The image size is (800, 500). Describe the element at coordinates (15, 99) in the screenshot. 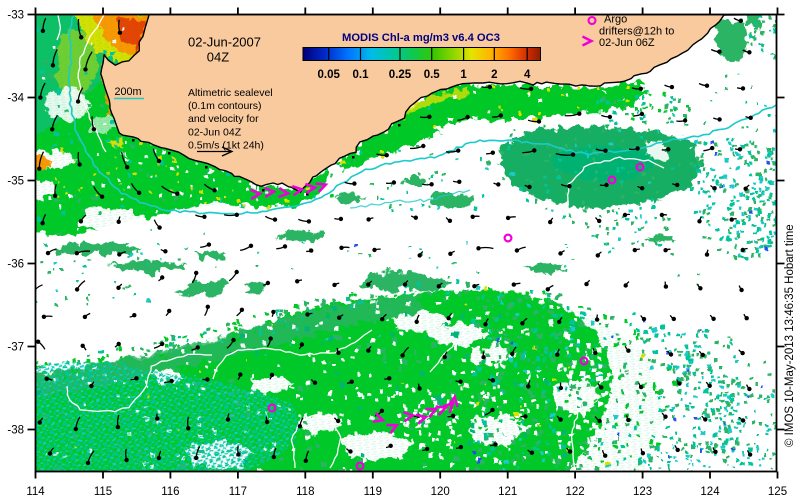

I see `svg-text: -34` at that location.